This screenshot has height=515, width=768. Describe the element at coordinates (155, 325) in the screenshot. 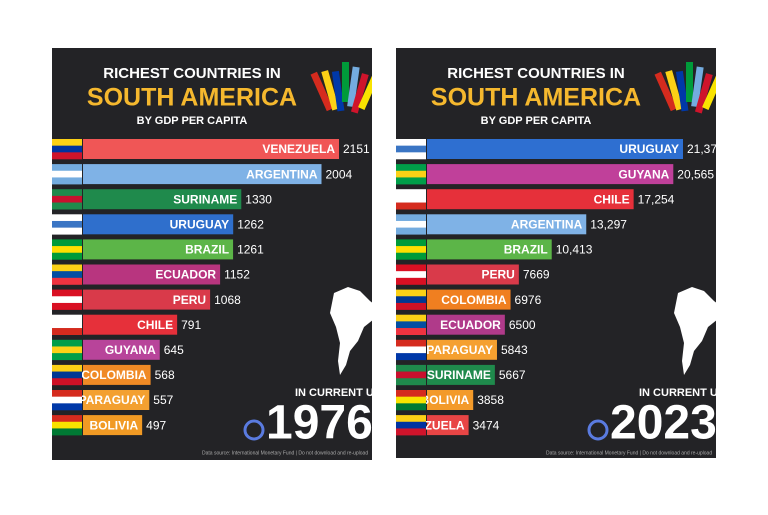

I see `bar-label: CHILE` at that location.